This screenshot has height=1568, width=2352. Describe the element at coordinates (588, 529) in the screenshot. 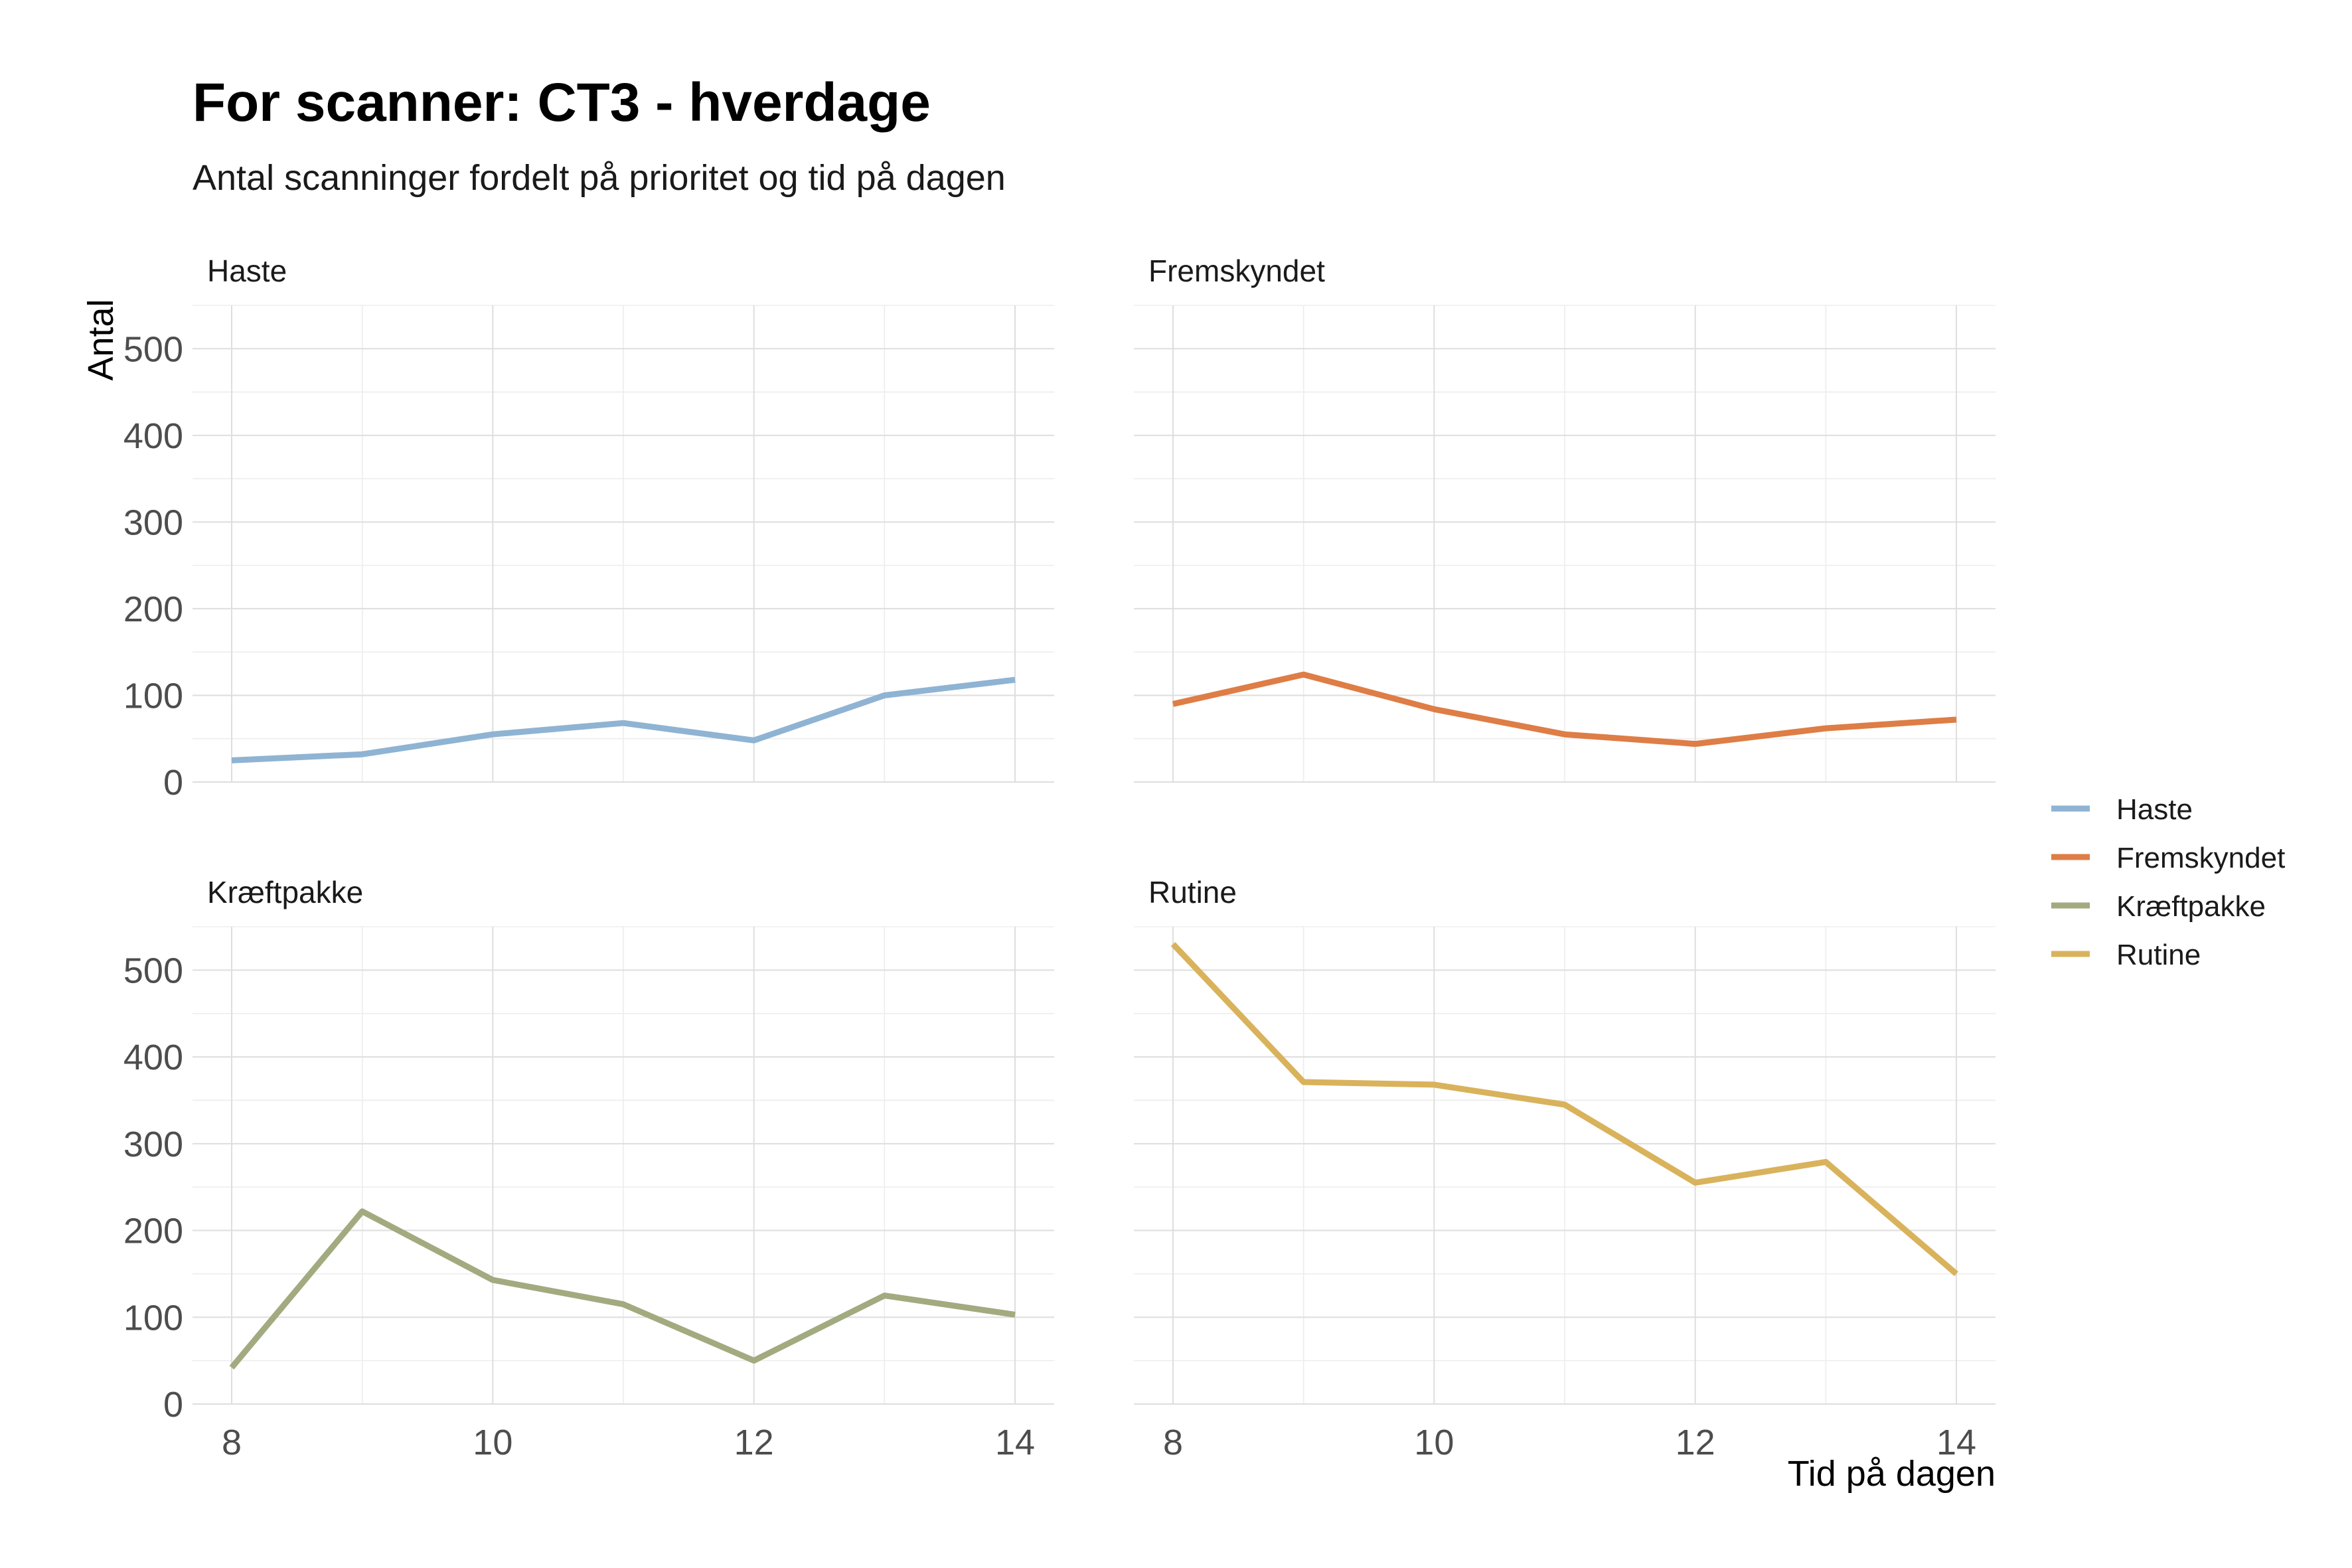

I see `panel-haste: Haste 0 100 200 300 400 500` at that location.